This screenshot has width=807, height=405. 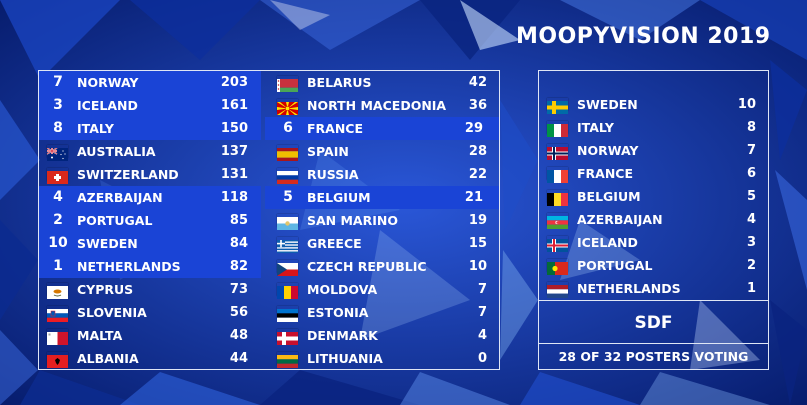 I want to click on vote-points: 6, so click(x=751, y=173).